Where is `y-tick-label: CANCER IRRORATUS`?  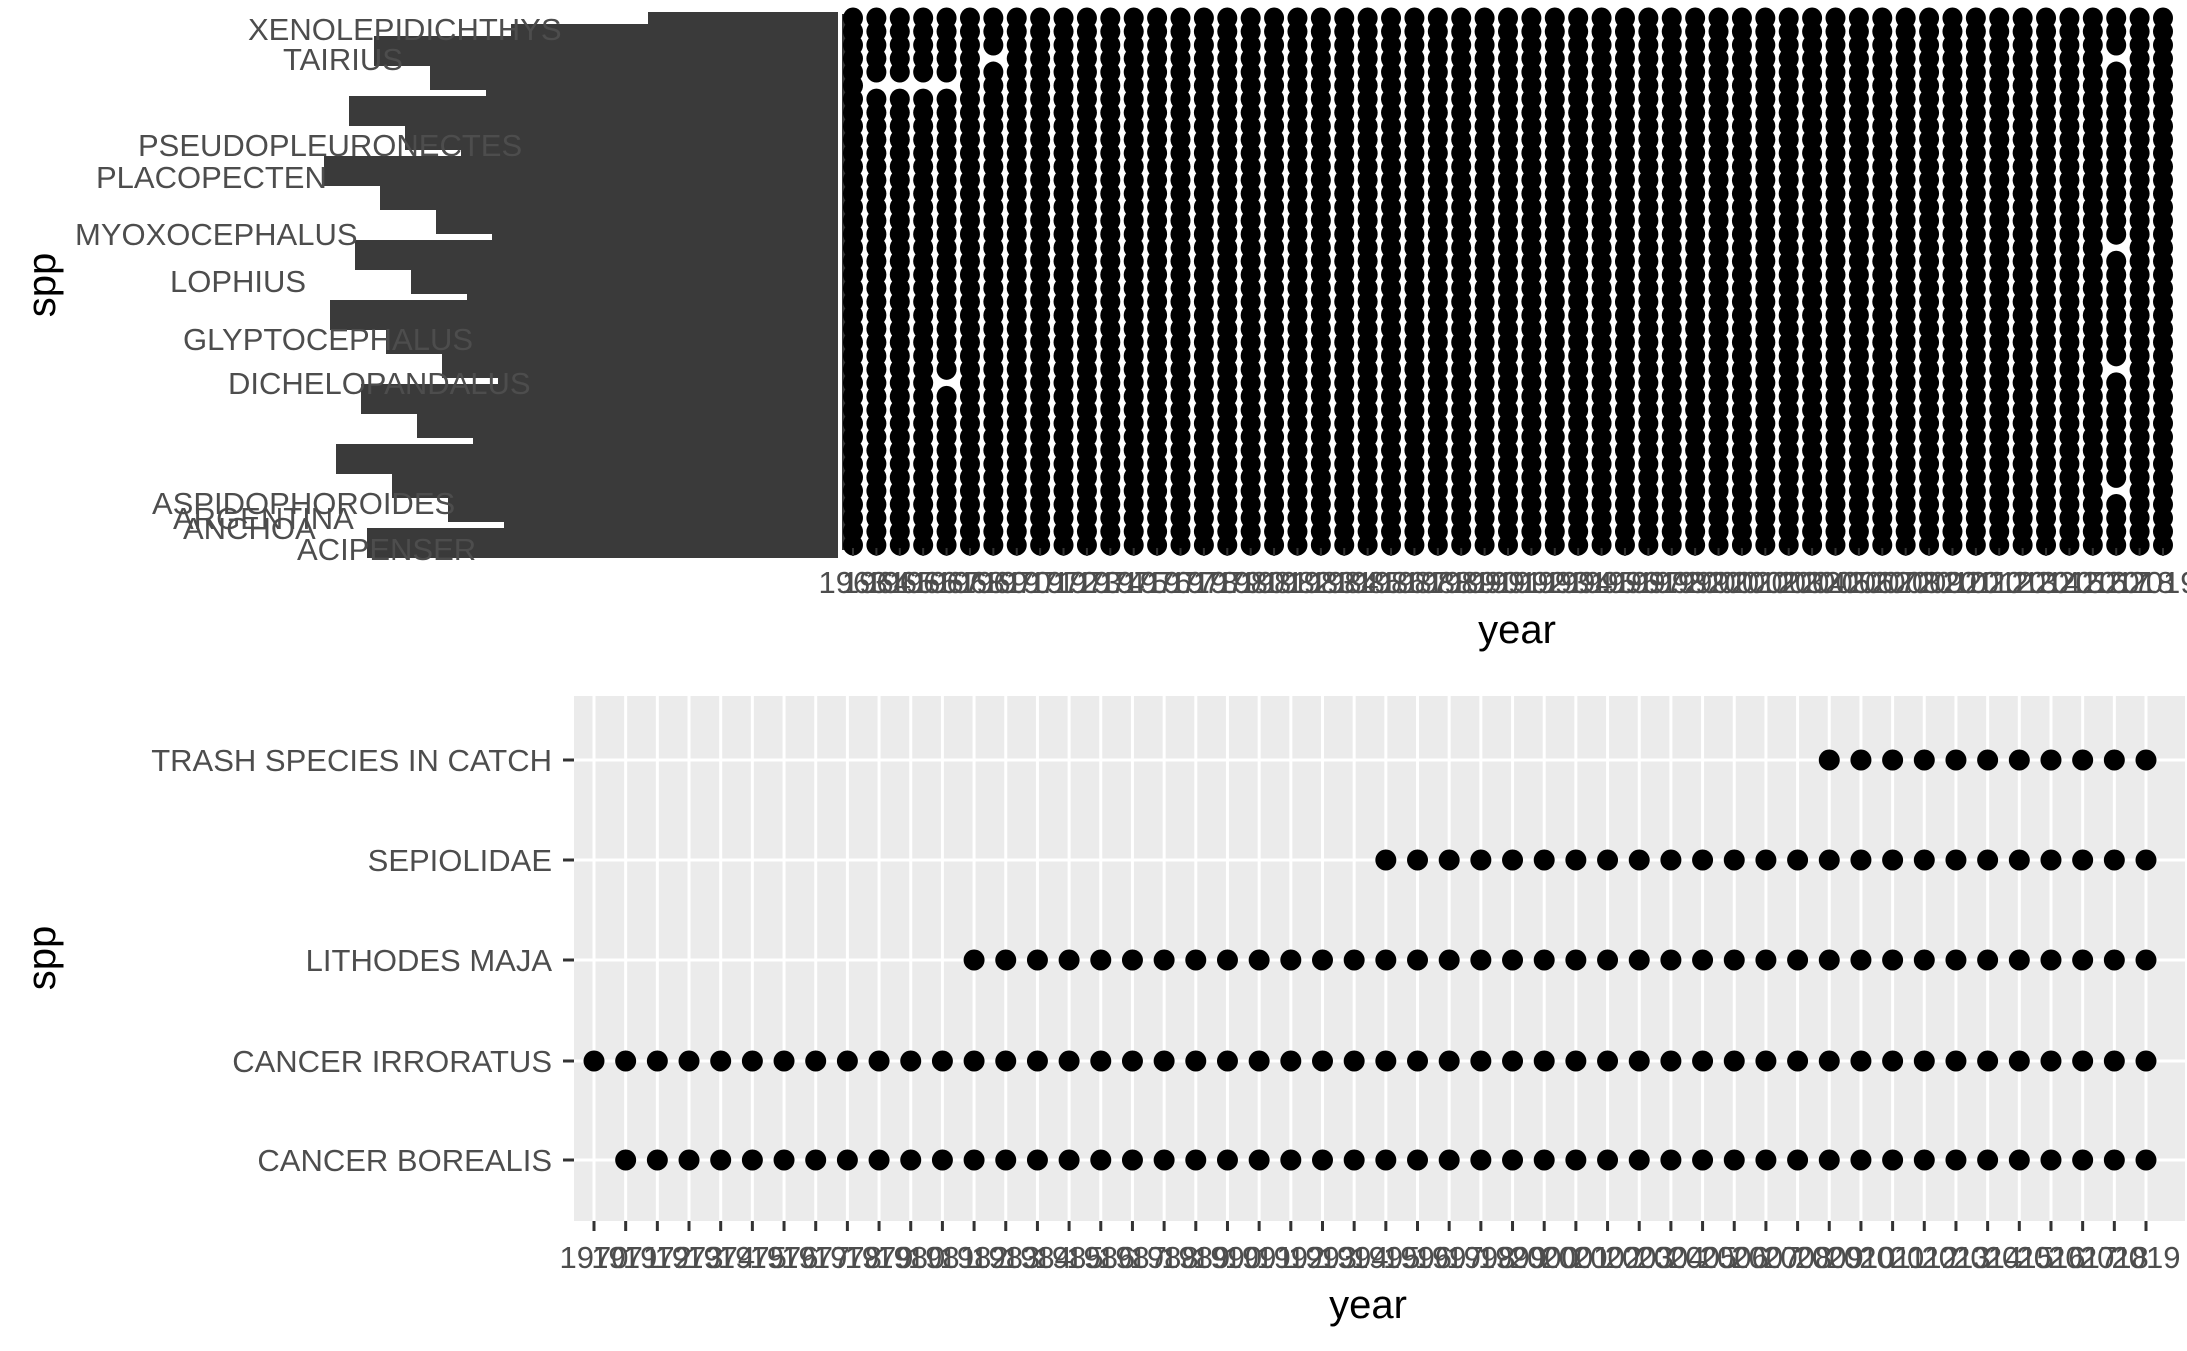
y-tick-label: CANCER IRRORATUS is located at coordinates (392, 1061).